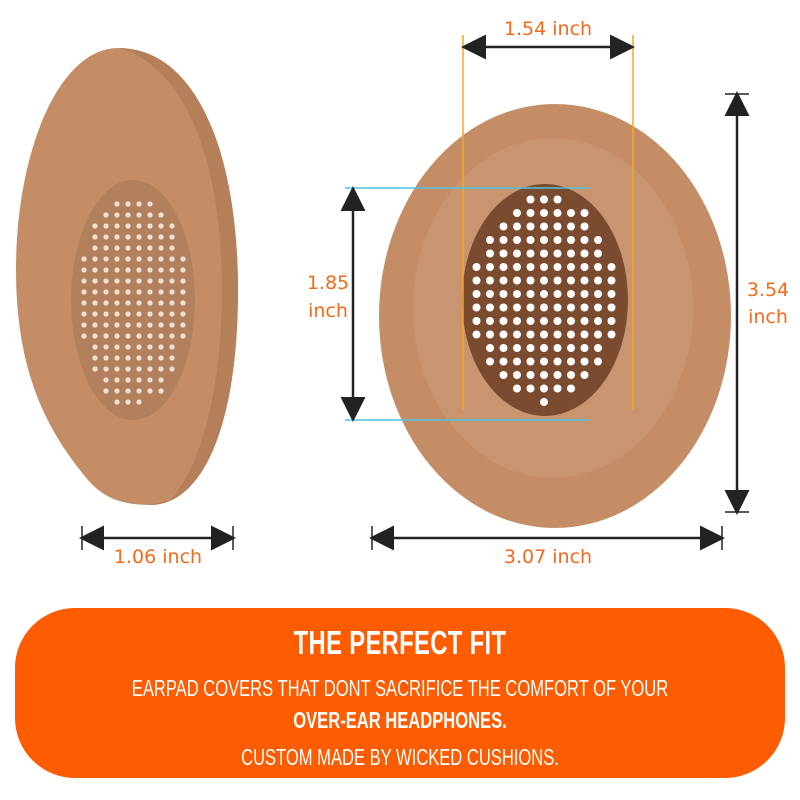 The height and width of the screenshot is (800, 800). What do you see at coordinates (548, 29) in the screenshot?
I see `inner-width-label: 1.54 inch` at bounding box center [548, 29].